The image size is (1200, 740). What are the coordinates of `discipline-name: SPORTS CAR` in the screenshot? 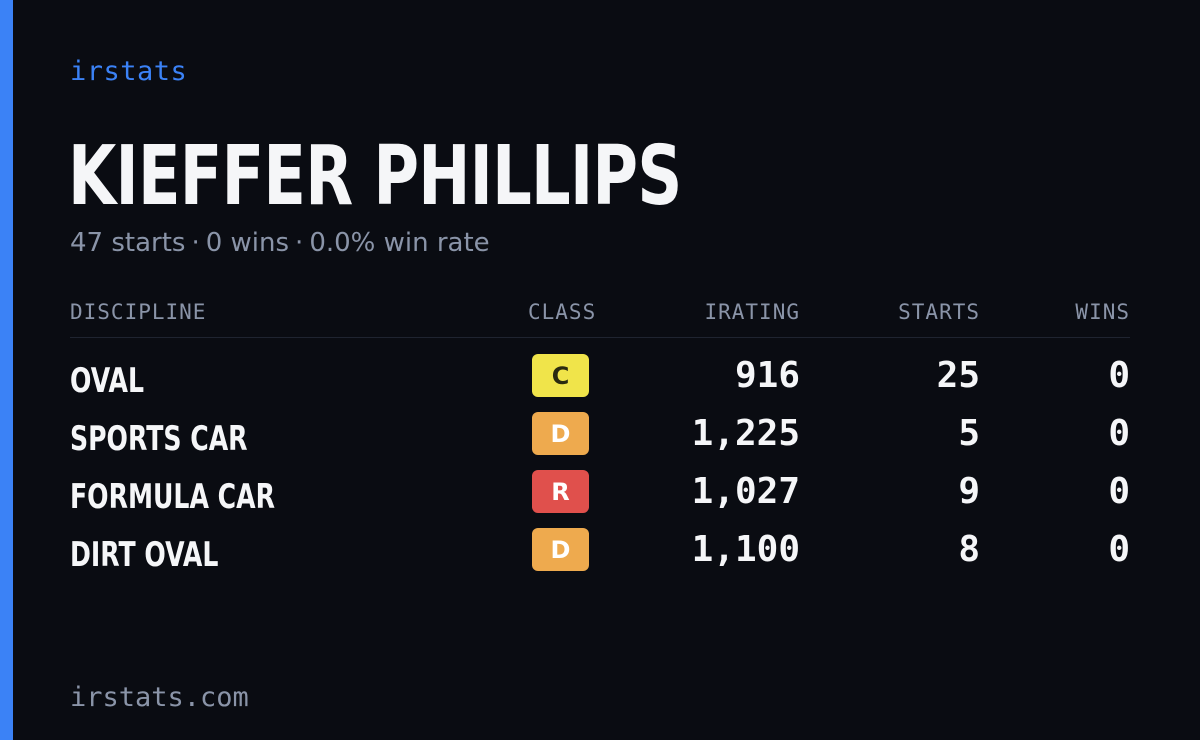 It's located at (159, 439).